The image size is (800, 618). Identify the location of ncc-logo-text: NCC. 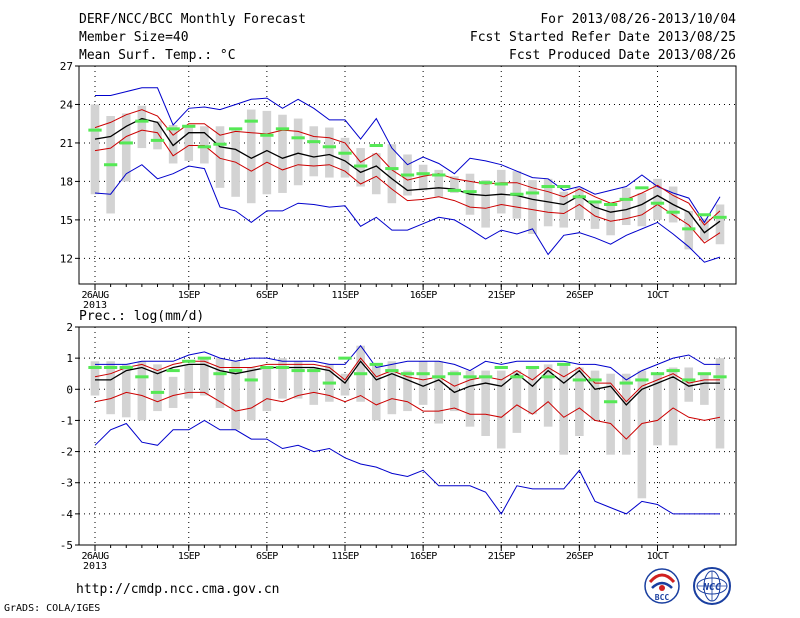
(711, 587).